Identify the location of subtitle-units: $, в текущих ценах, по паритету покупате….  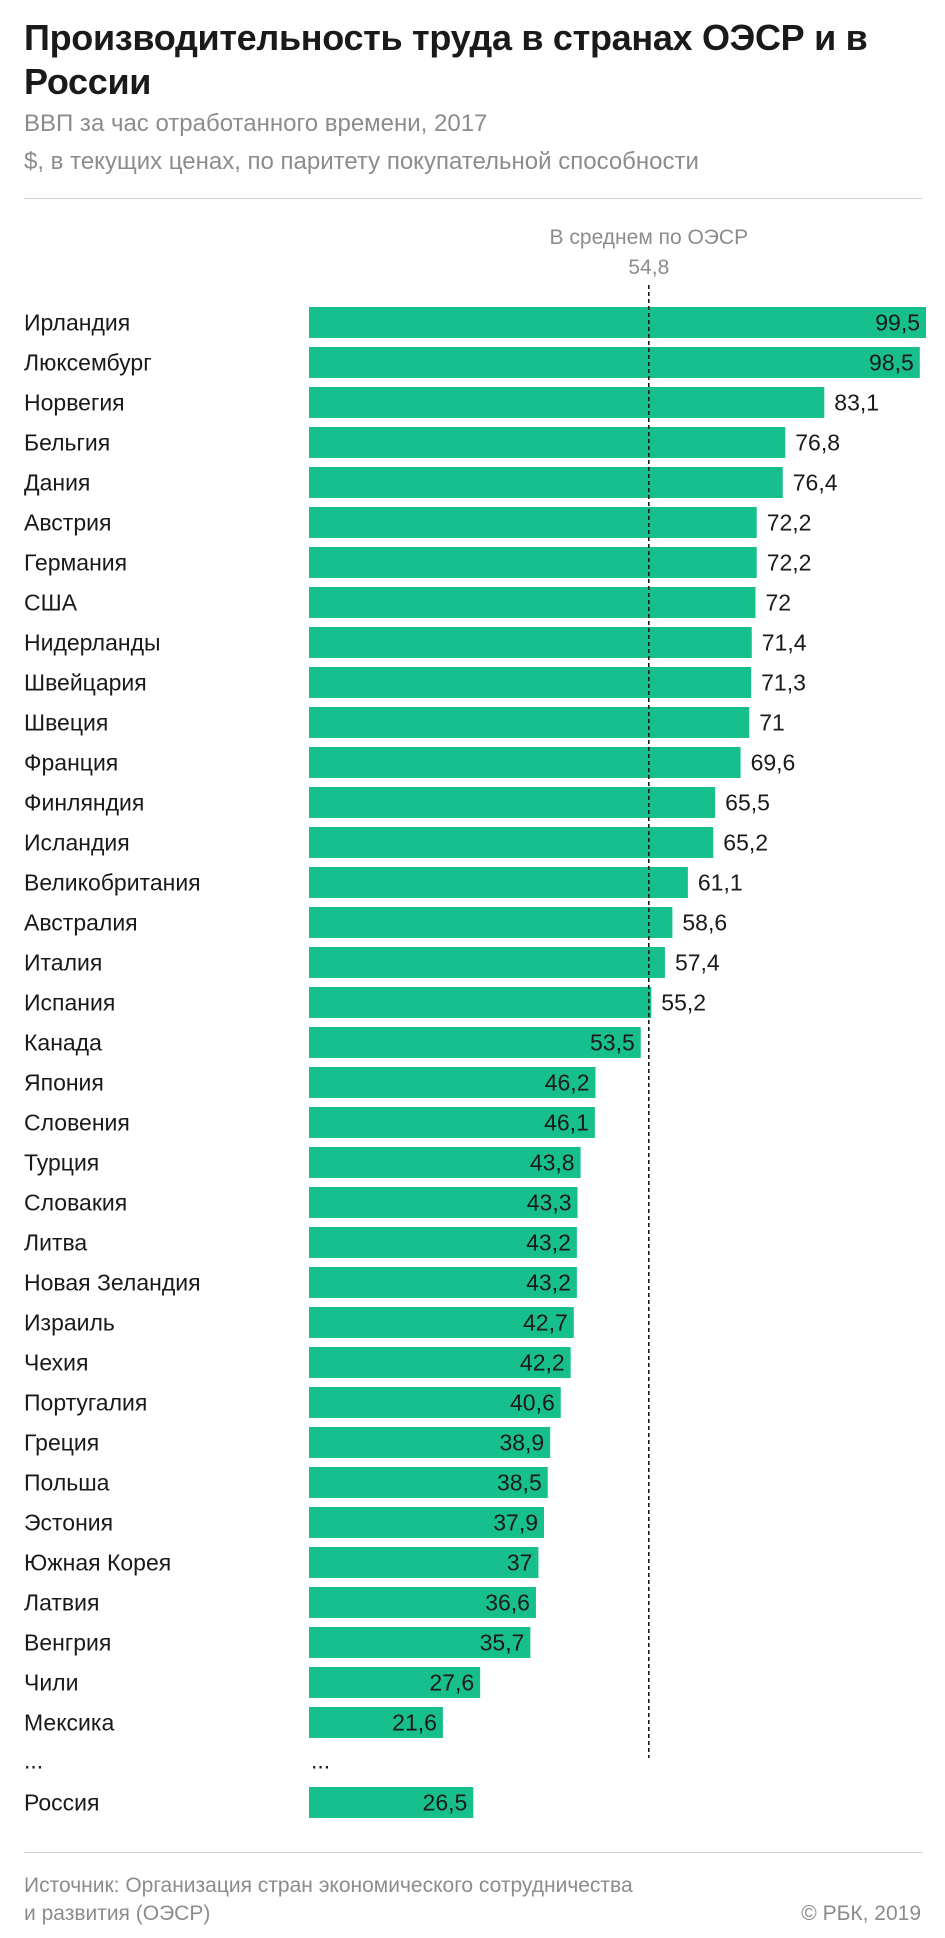
(361, 161).